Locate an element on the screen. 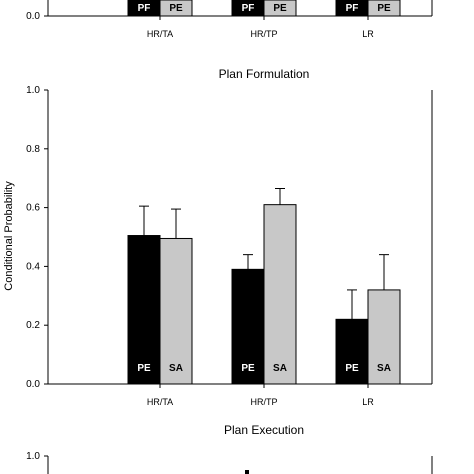 This screenshot has height=474, width=474. bot-y-tick-label: 1.0 is located at coordinates (33, 456).